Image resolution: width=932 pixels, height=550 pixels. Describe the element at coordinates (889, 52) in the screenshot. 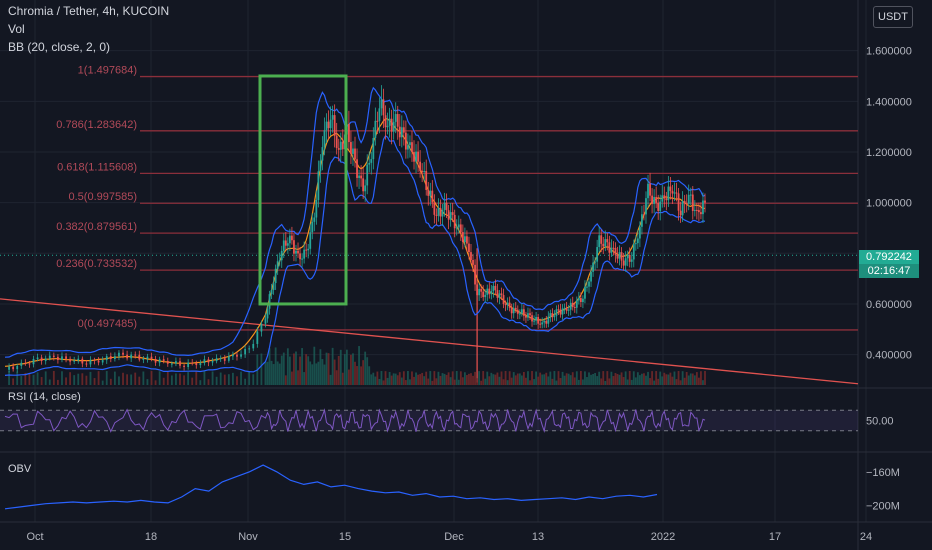

I see `price-tick: 1.600000` at that location.